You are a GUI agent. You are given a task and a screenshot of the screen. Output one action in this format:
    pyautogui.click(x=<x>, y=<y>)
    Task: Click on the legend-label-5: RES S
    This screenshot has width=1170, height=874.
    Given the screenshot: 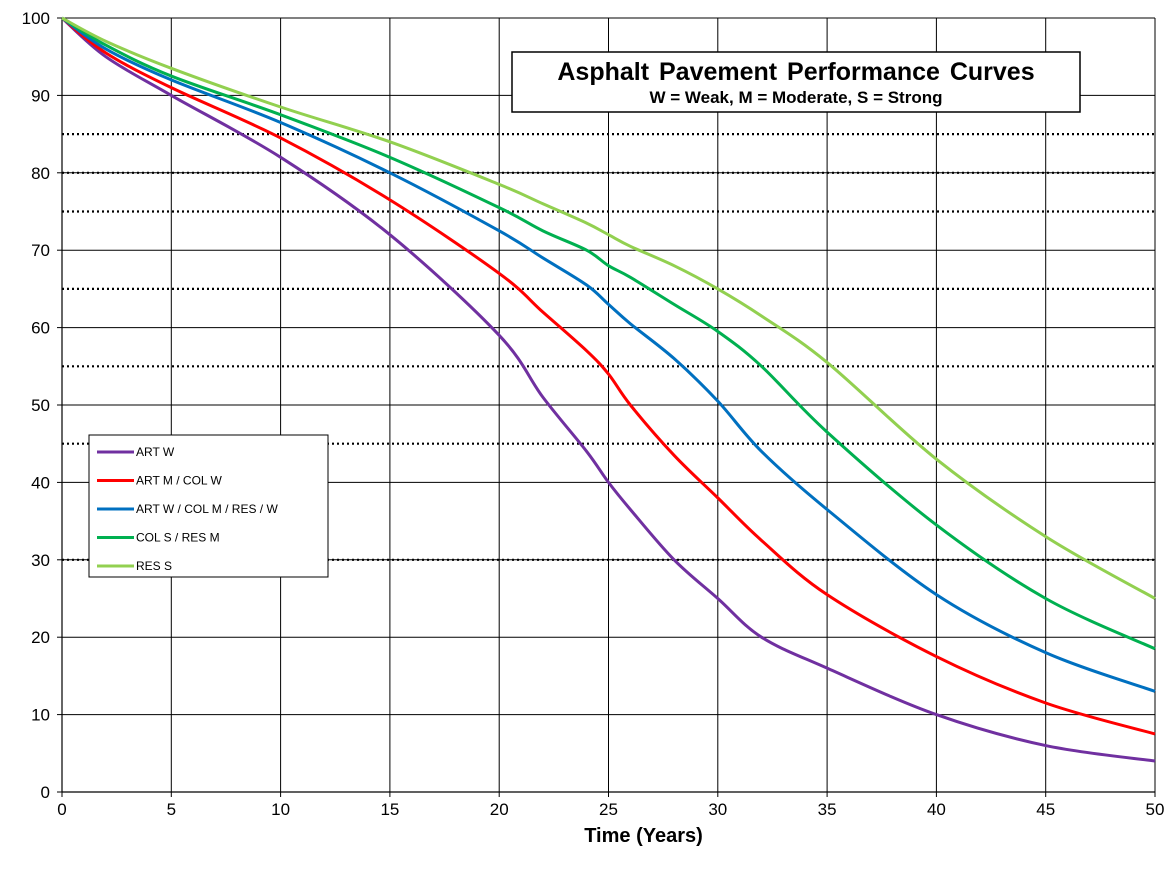 What is the action you would take?
    pyautogui.click(x=154, y=566)
    